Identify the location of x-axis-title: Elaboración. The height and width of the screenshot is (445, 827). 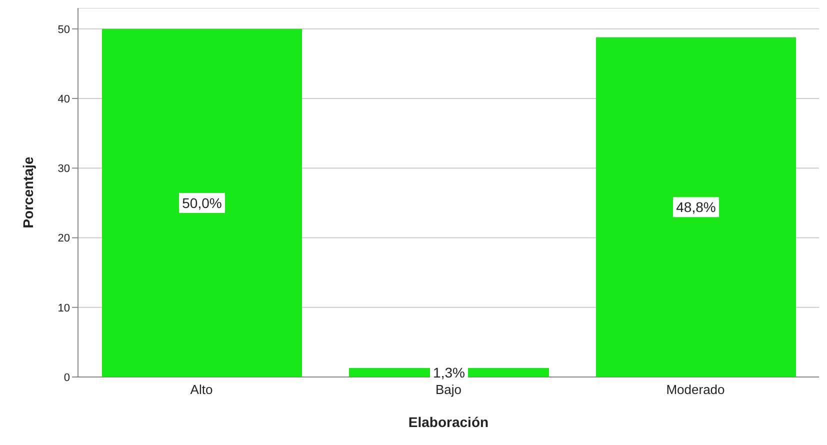
(448, 422).